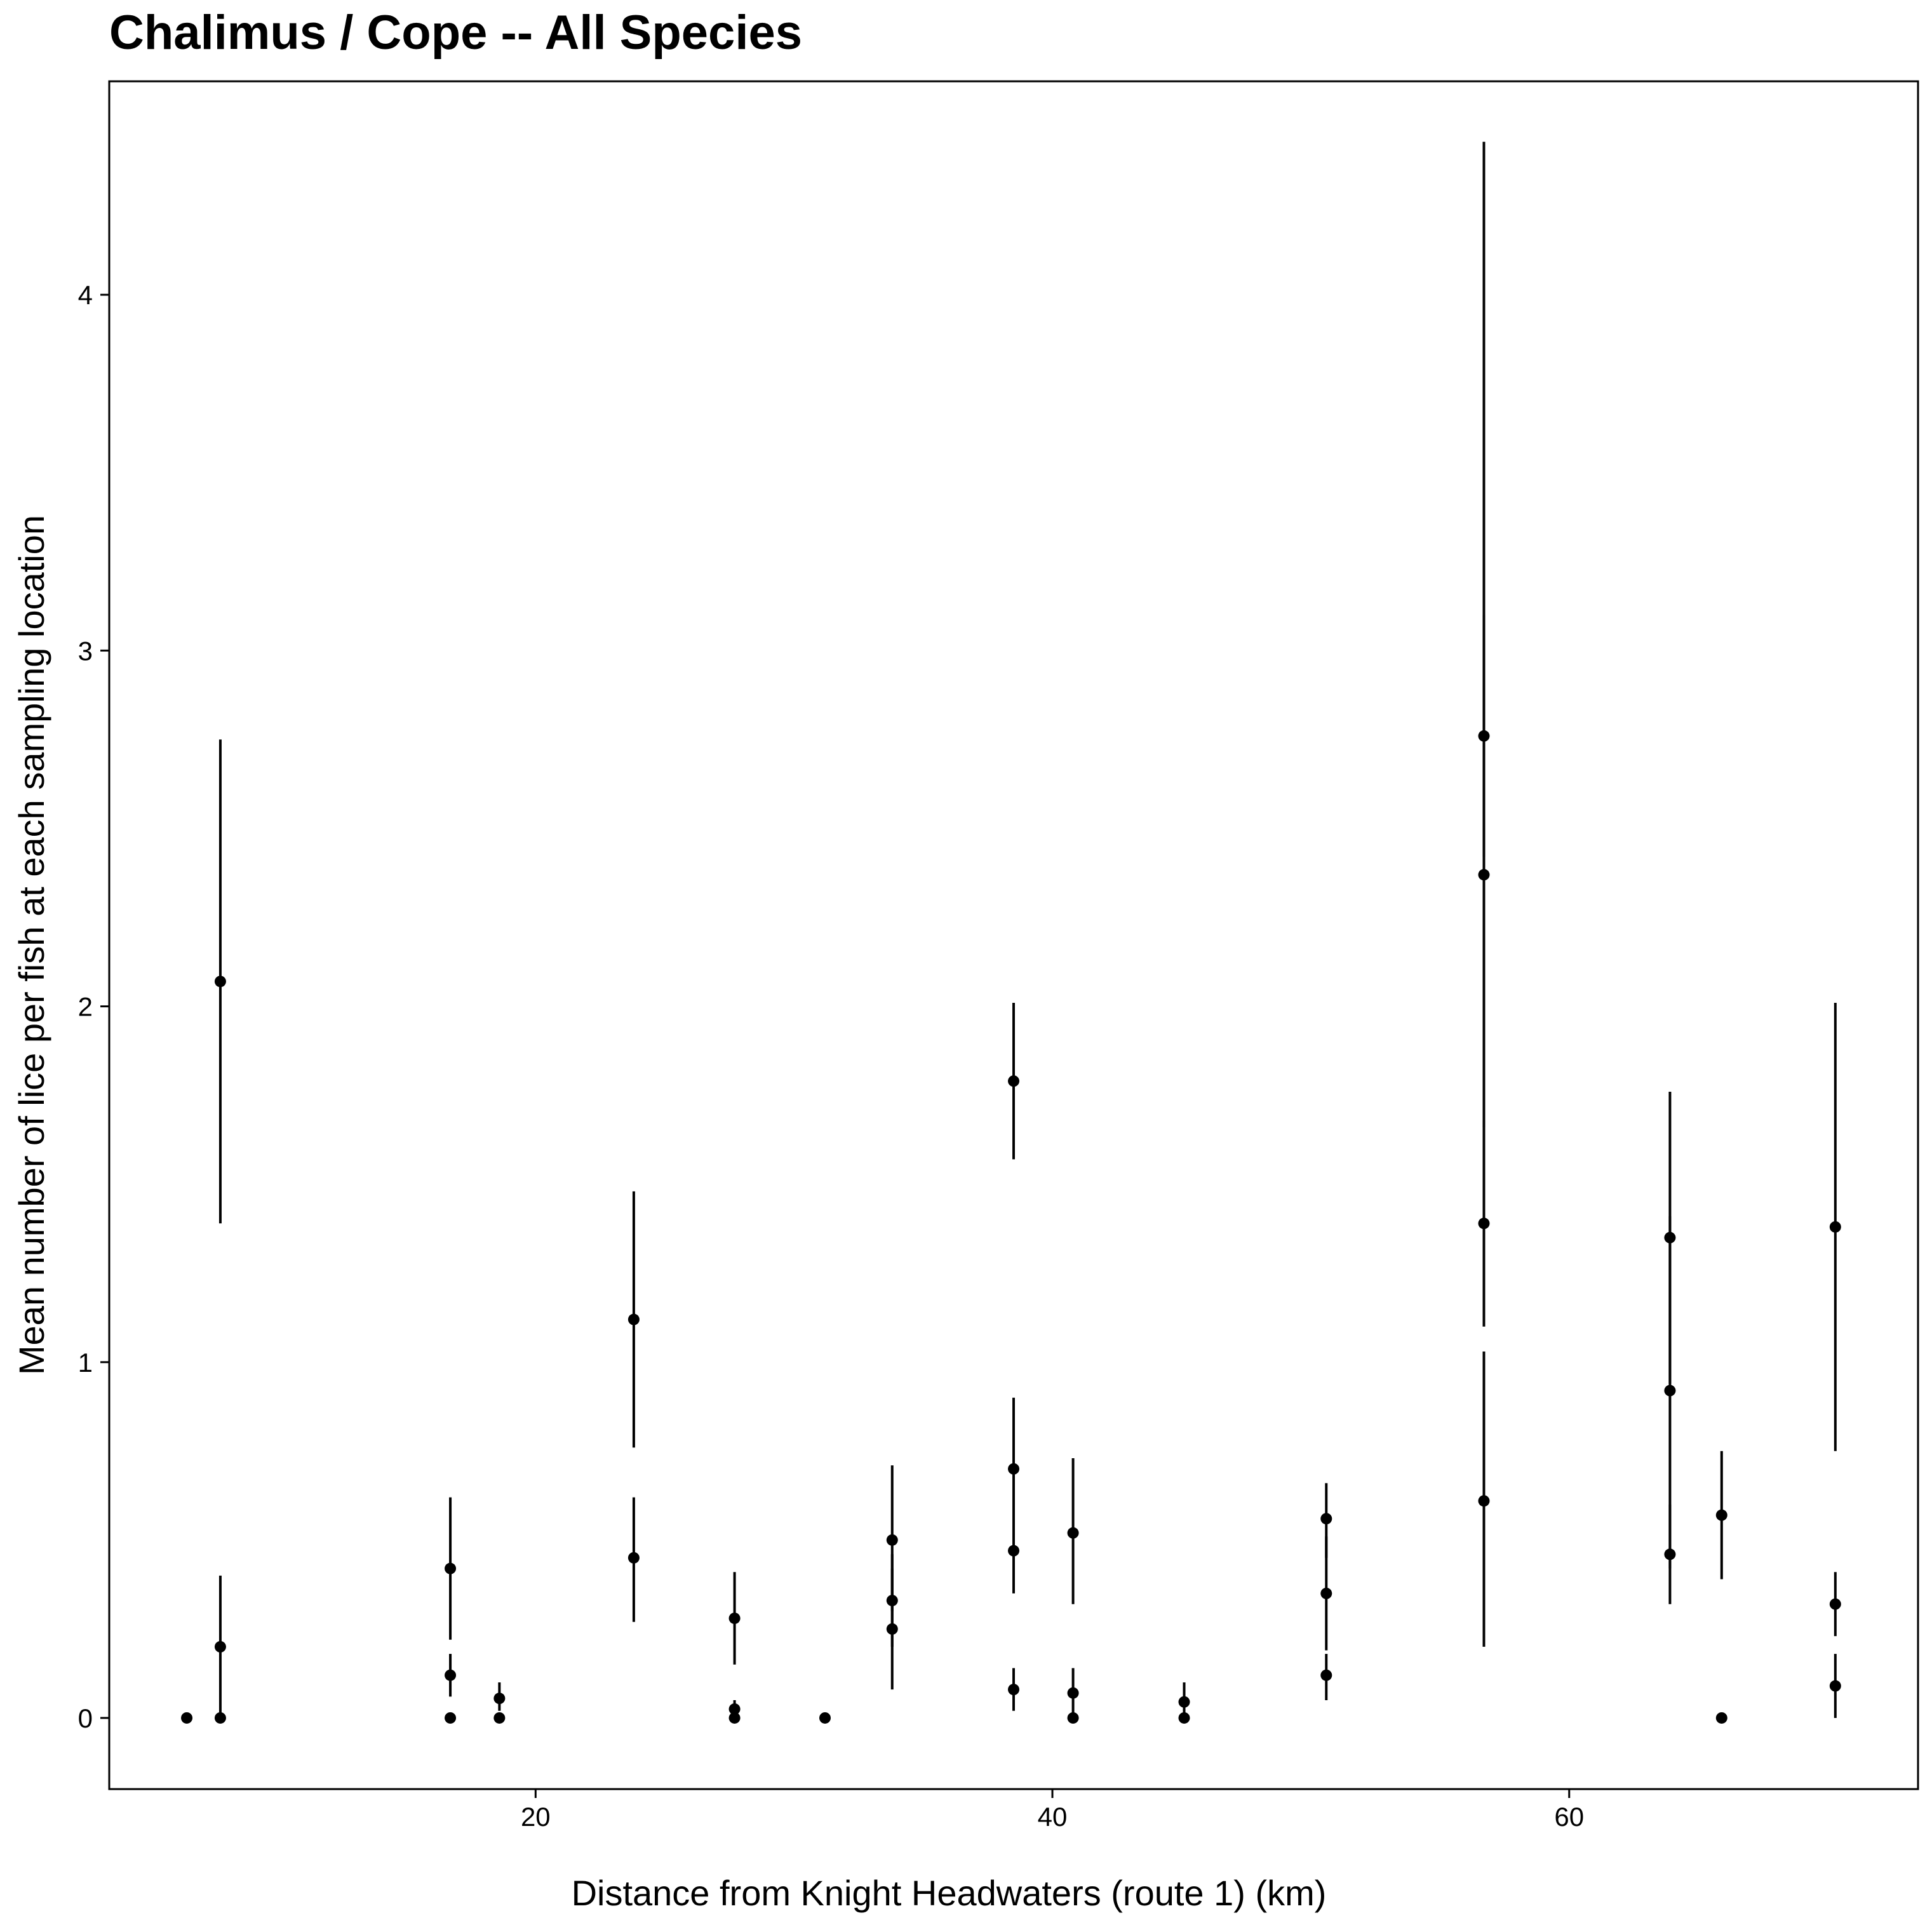 This screenshot has width=1932, height=1932. Describe the element at coordinates (536, 1817) in the screenshot. I see `x-tick-label: 20` at that location.